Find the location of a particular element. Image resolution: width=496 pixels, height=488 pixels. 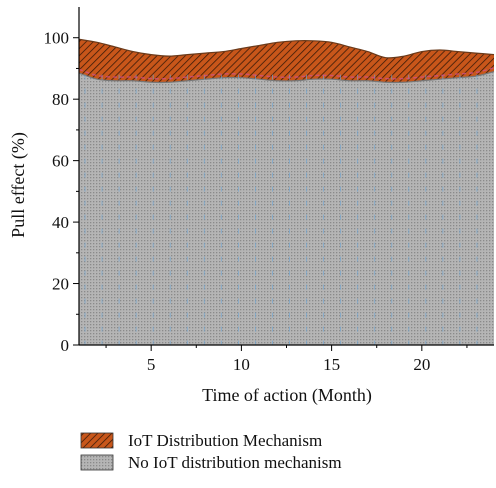

legend-label-2: No IoT distribution mechanism is located at coordinates (235, 462).